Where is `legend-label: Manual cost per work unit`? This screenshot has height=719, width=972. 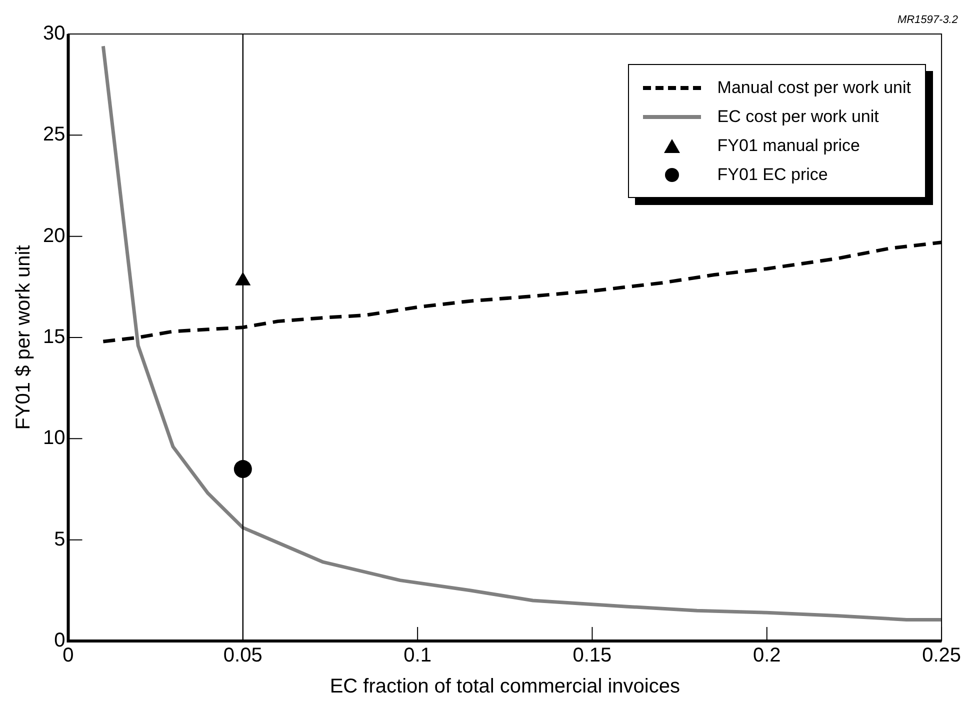 legend-label: Manual cost per work unit is located at coordinates (814, 88).